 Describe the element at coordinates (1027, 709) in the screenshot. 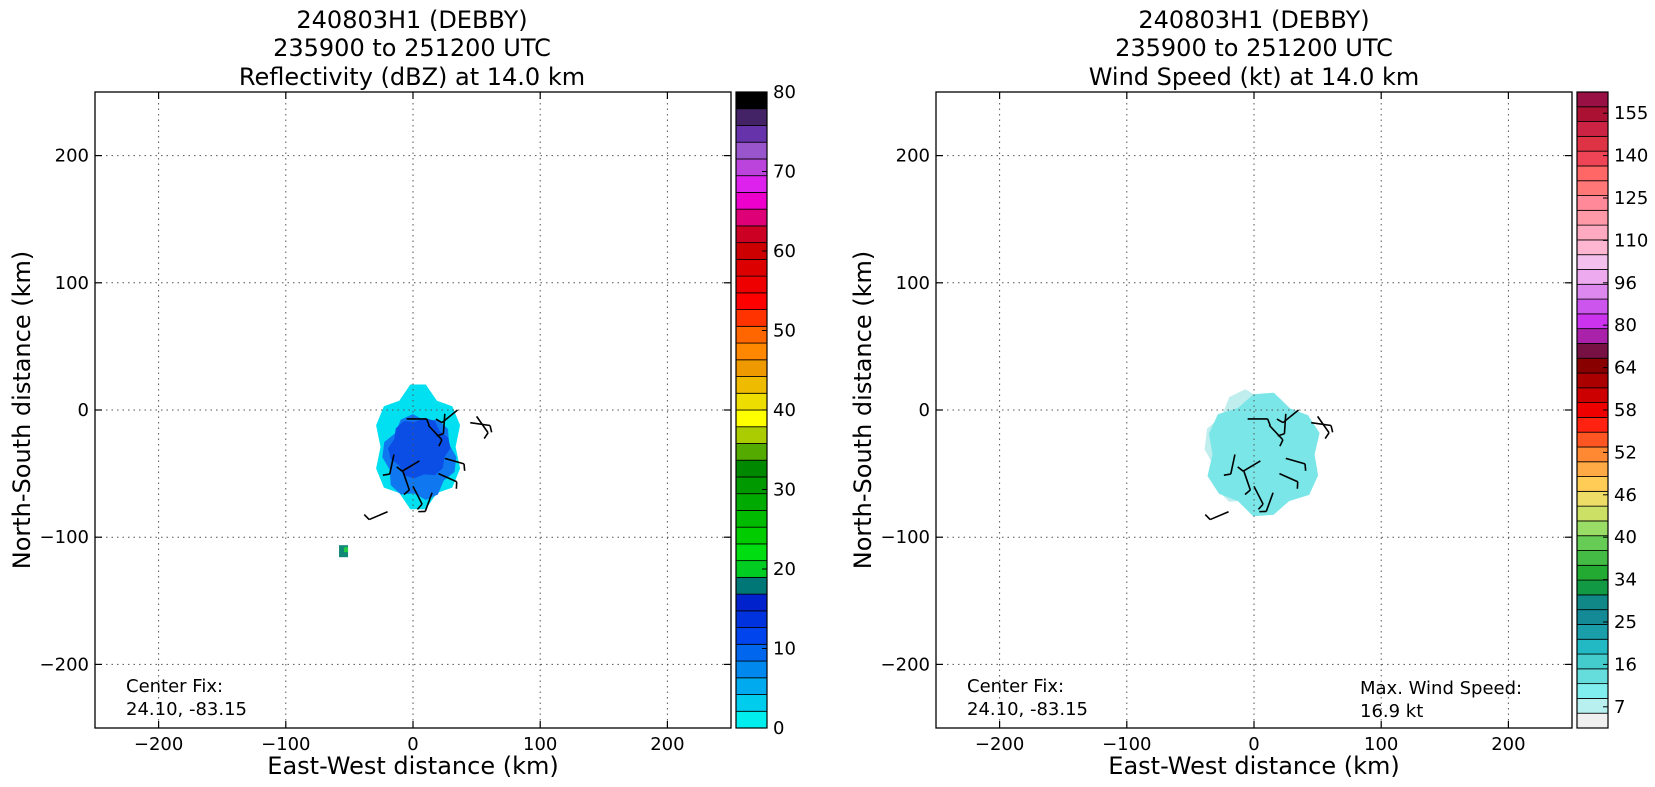

I see `right-center-fix-value: 24.10, -83.15` at that location.